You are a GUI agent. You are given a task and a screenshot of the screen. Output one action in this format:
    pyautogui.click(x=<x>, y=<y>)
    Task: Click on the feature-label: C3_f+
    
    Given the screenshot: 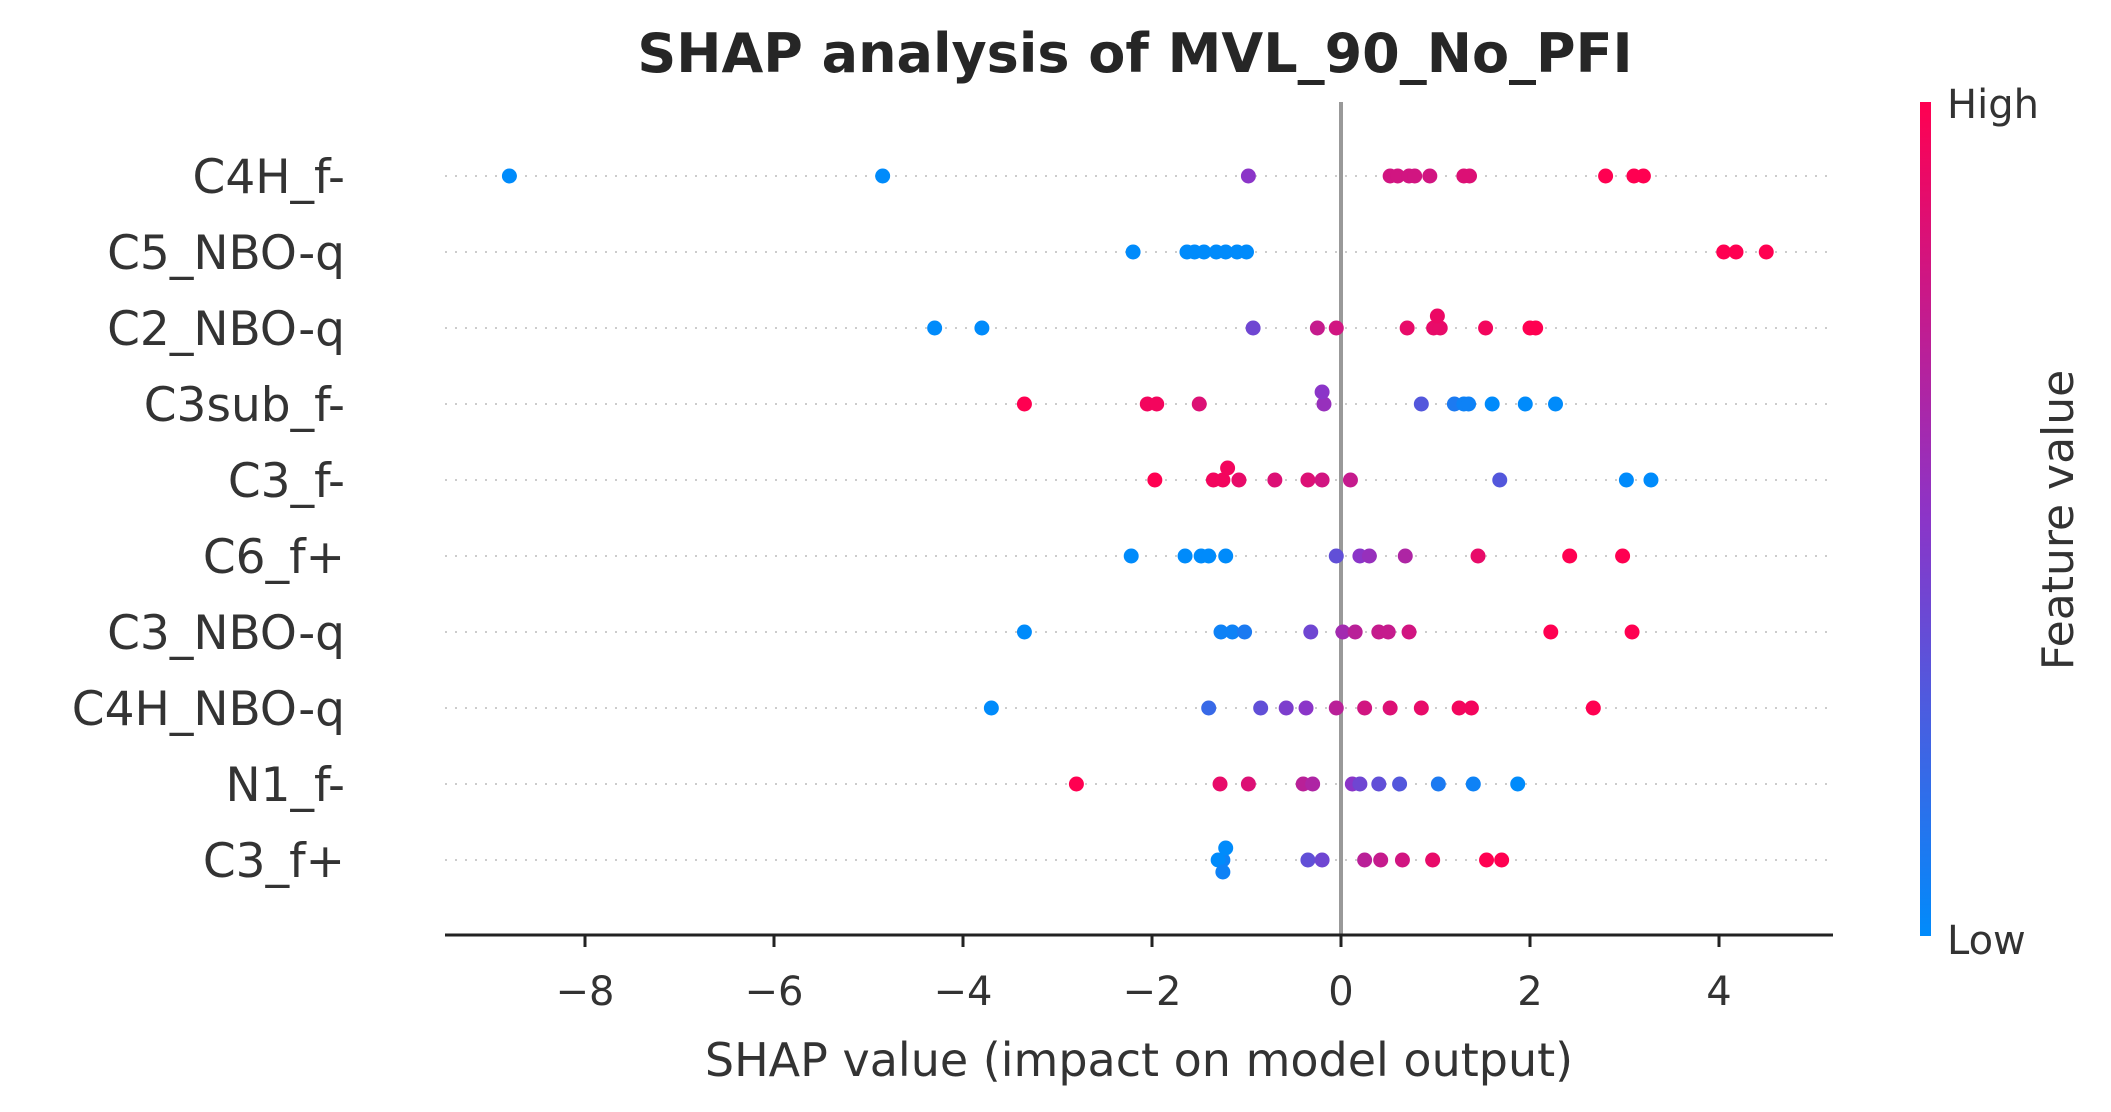 What is the action you would take?
    pyautogui.click(x=274, y=861)
    